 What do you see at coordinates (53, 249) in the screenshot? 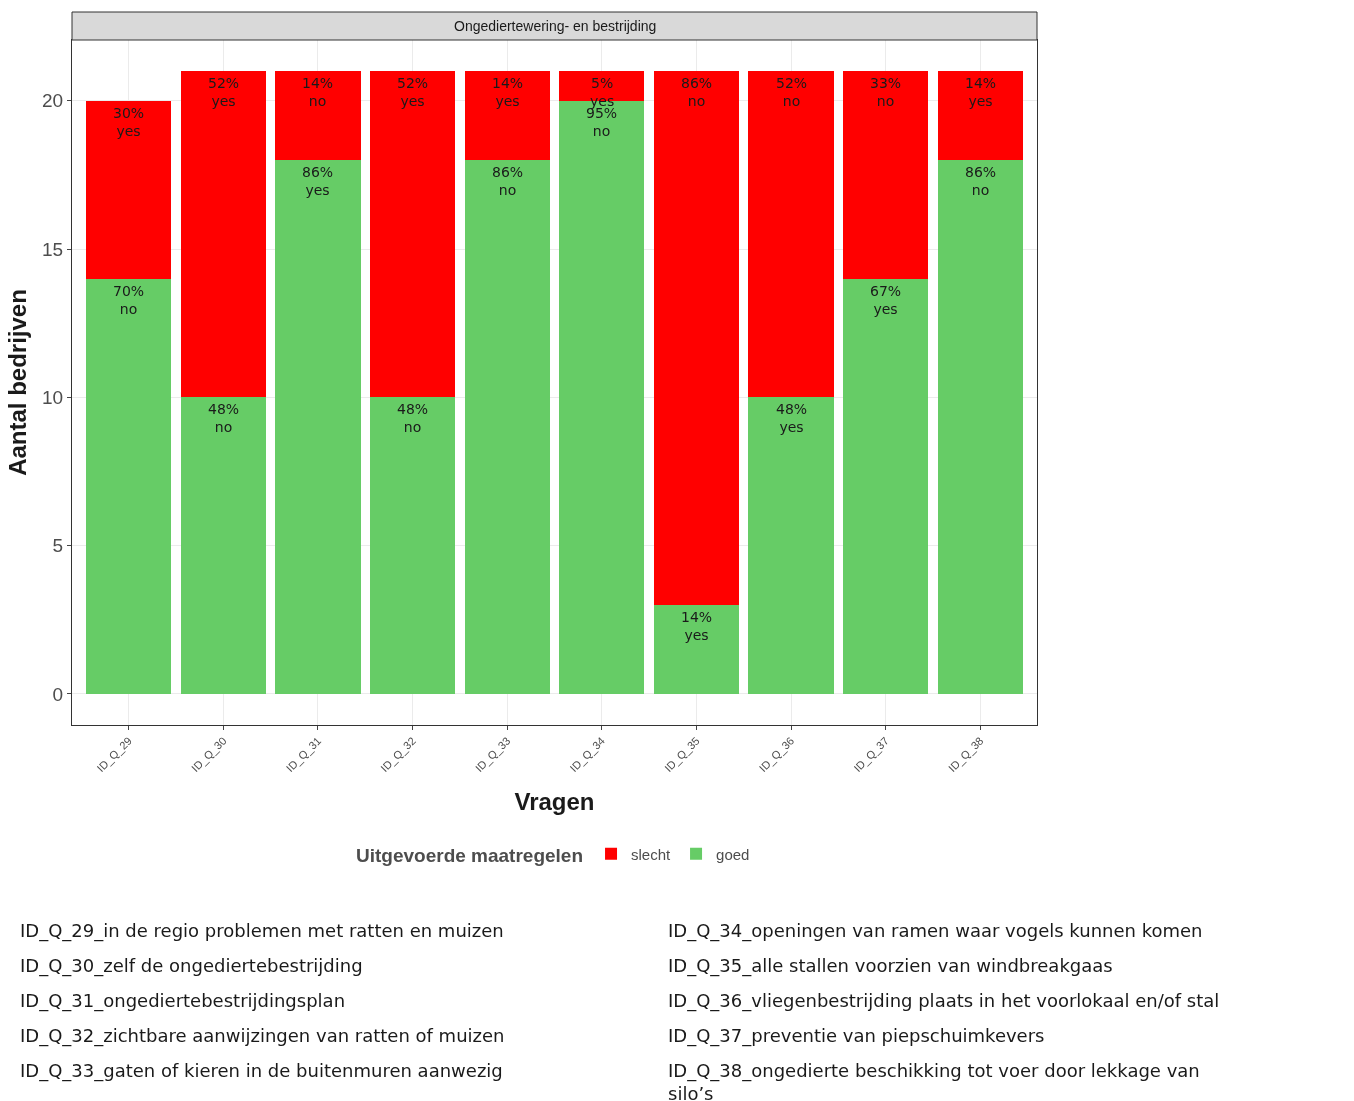
I see `y-tick-label: 15` at bounding box center [53, 249].